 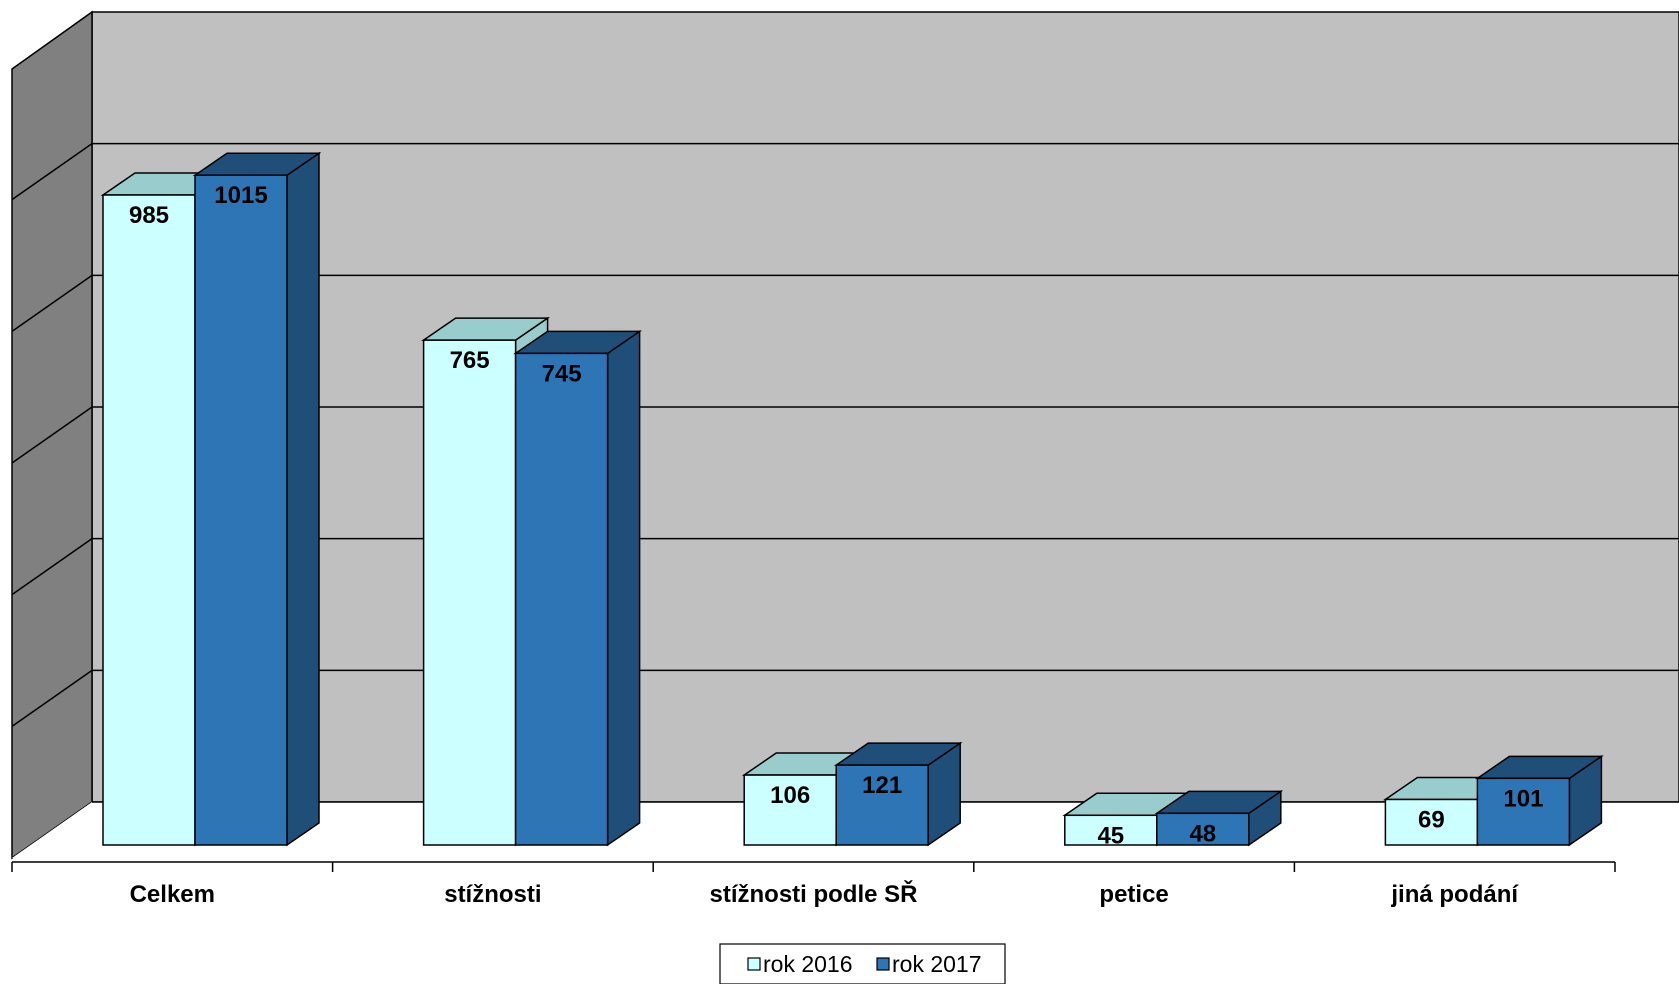 What do you see at coordinates (1454, 894) in the screenshot?
I see `category-label: jiná podání` at bounding box center [1454, 894].